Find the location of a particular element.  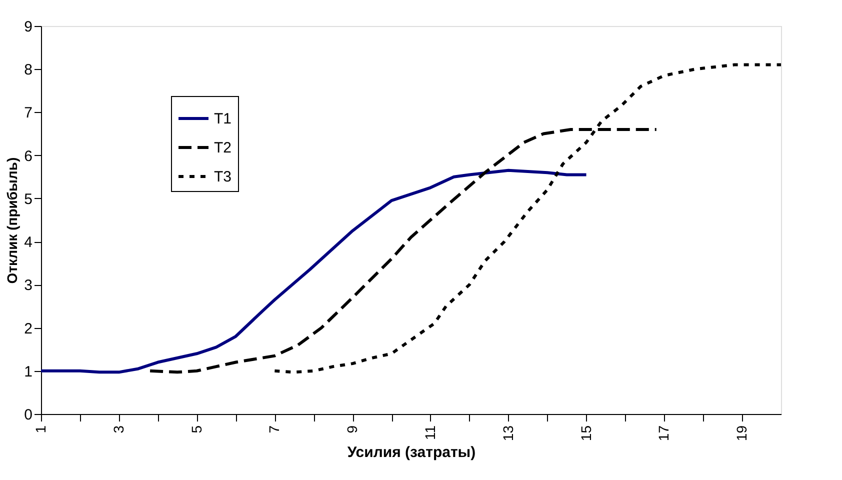

y-tick-label: 9 is located at coordinates (28, 27).